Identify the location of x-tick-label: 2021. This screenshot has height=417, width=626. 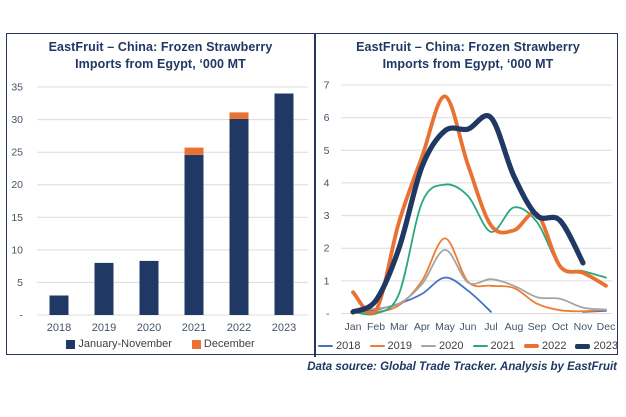
(194, 328).